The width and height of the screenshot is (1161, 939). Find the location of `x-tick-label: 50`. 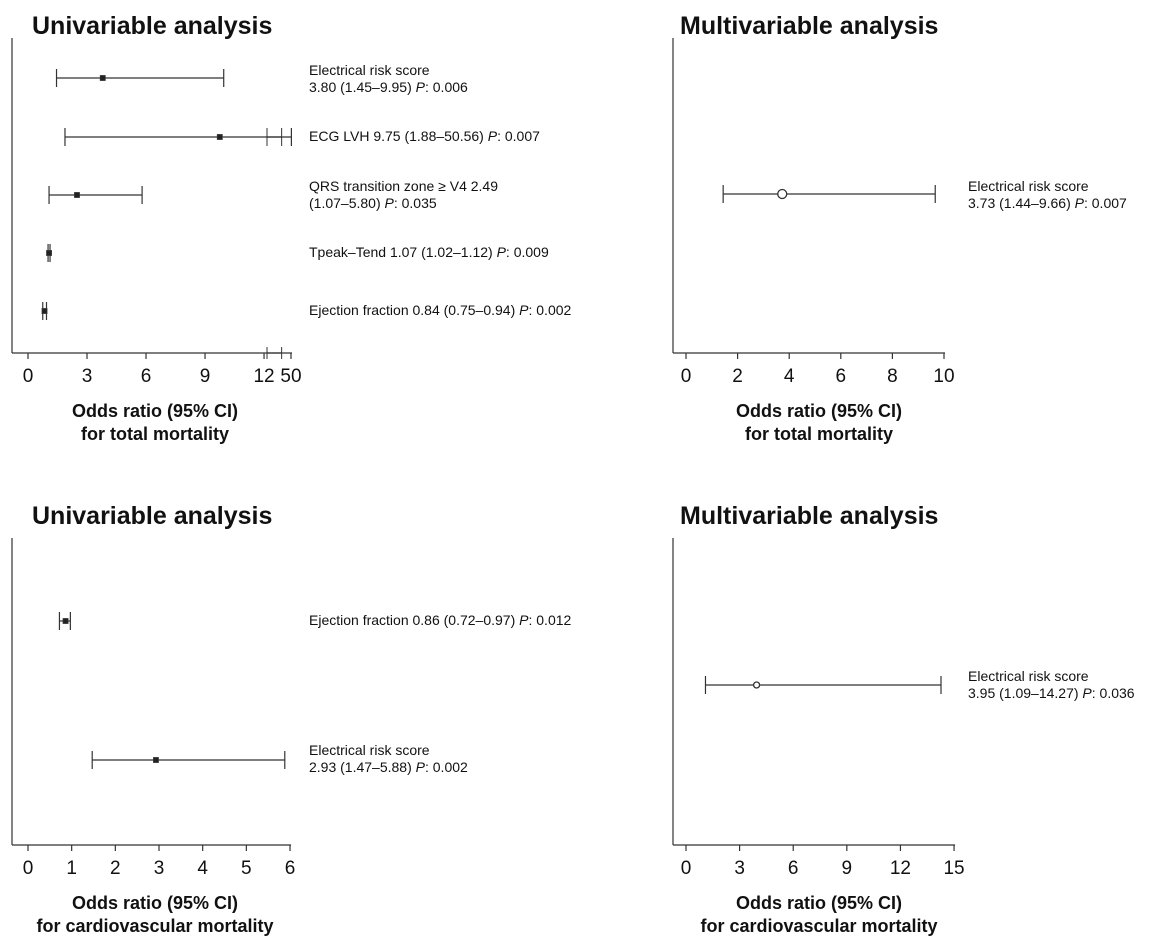

x-tick-label: 50 is located at coordinates (291, 376).